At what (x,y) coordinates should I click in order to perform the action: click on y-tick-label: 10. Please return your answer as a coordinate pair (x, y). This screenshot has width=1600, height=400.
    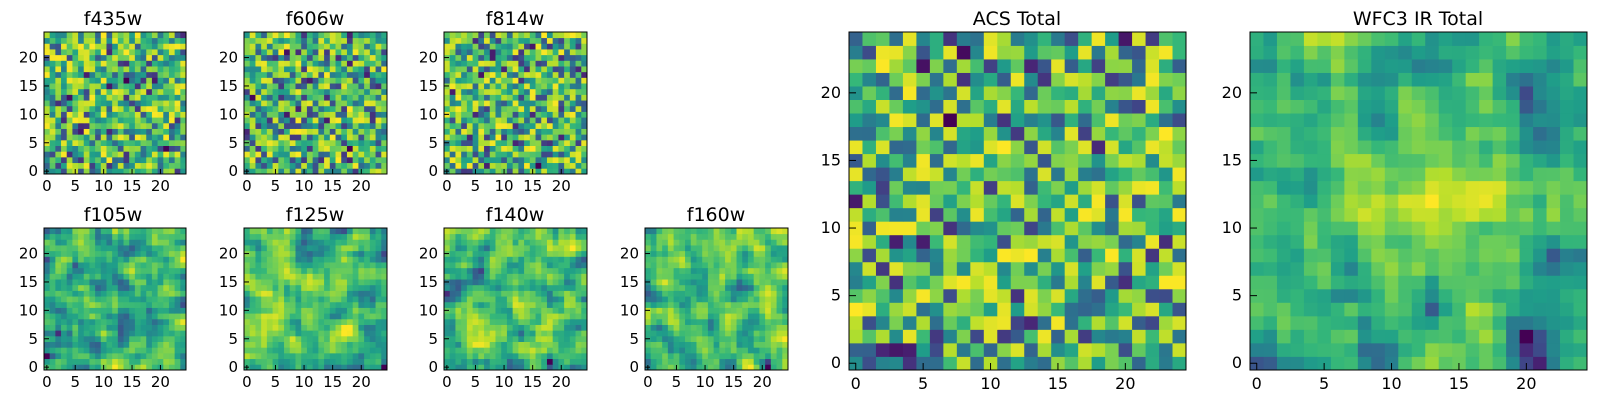
    Looking at the image, I should click on (428, 310).